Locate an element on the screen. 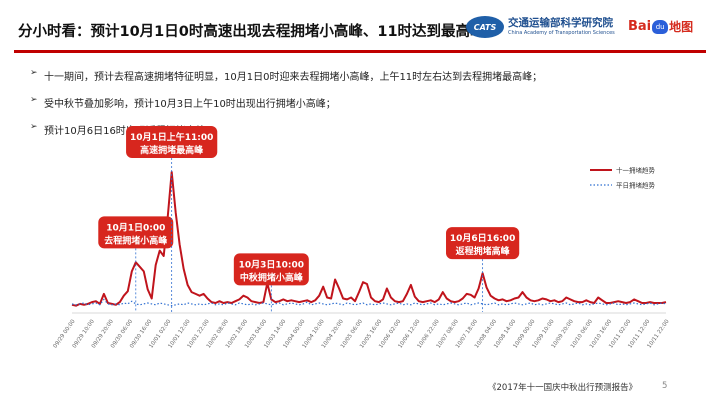  legend-label: 平日拥堵趋势 is located at coordinates (636, 185).